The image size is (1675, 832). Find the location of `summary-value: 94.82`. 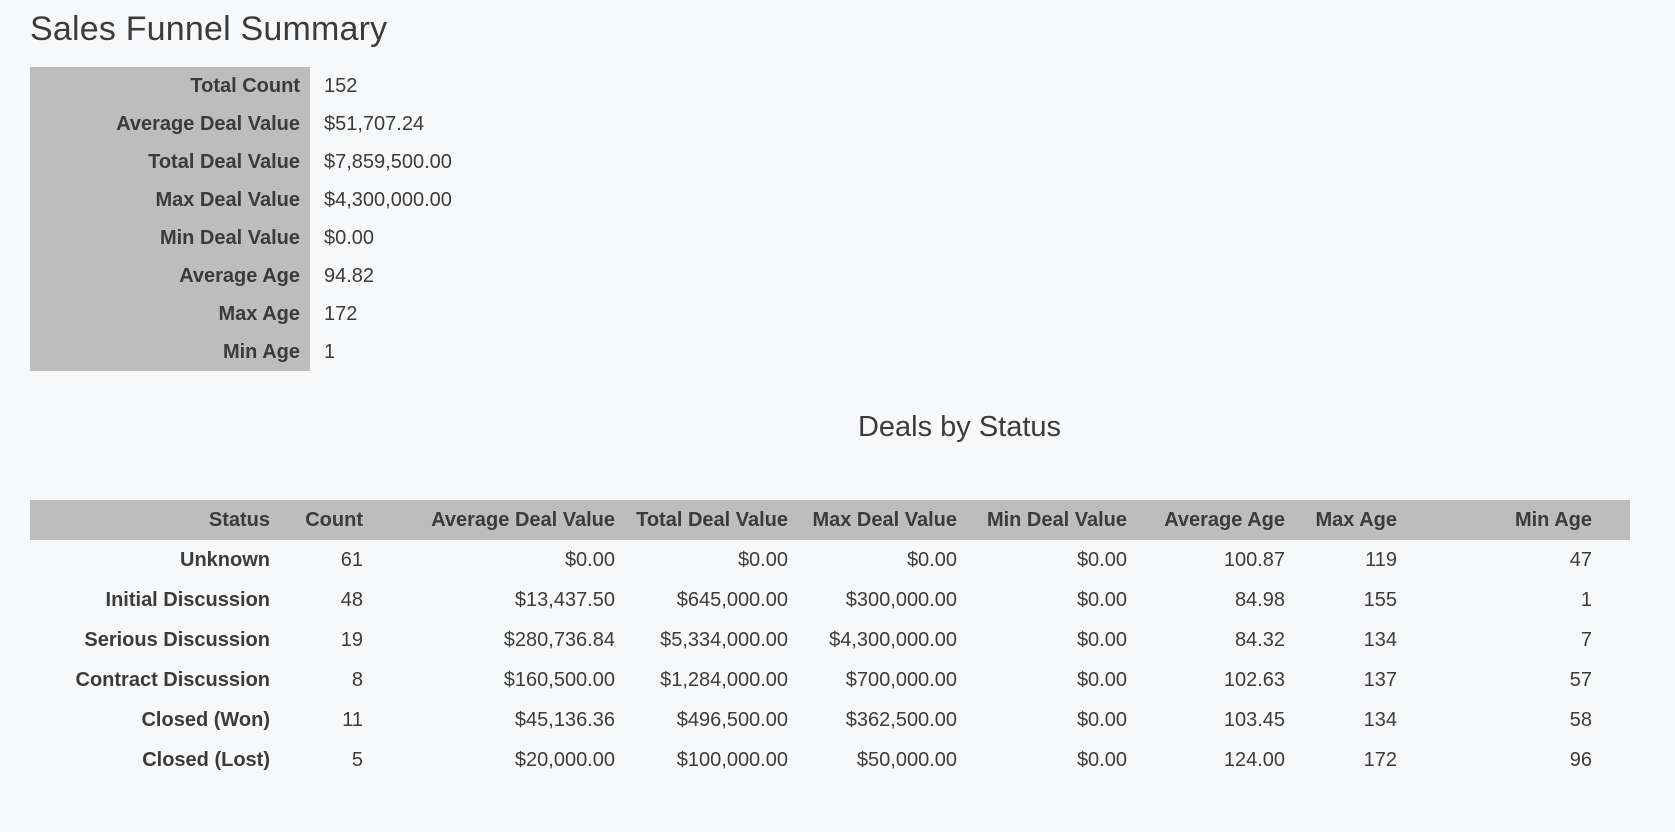

summary-value: 94.82 is located at coordinates (349, 276).